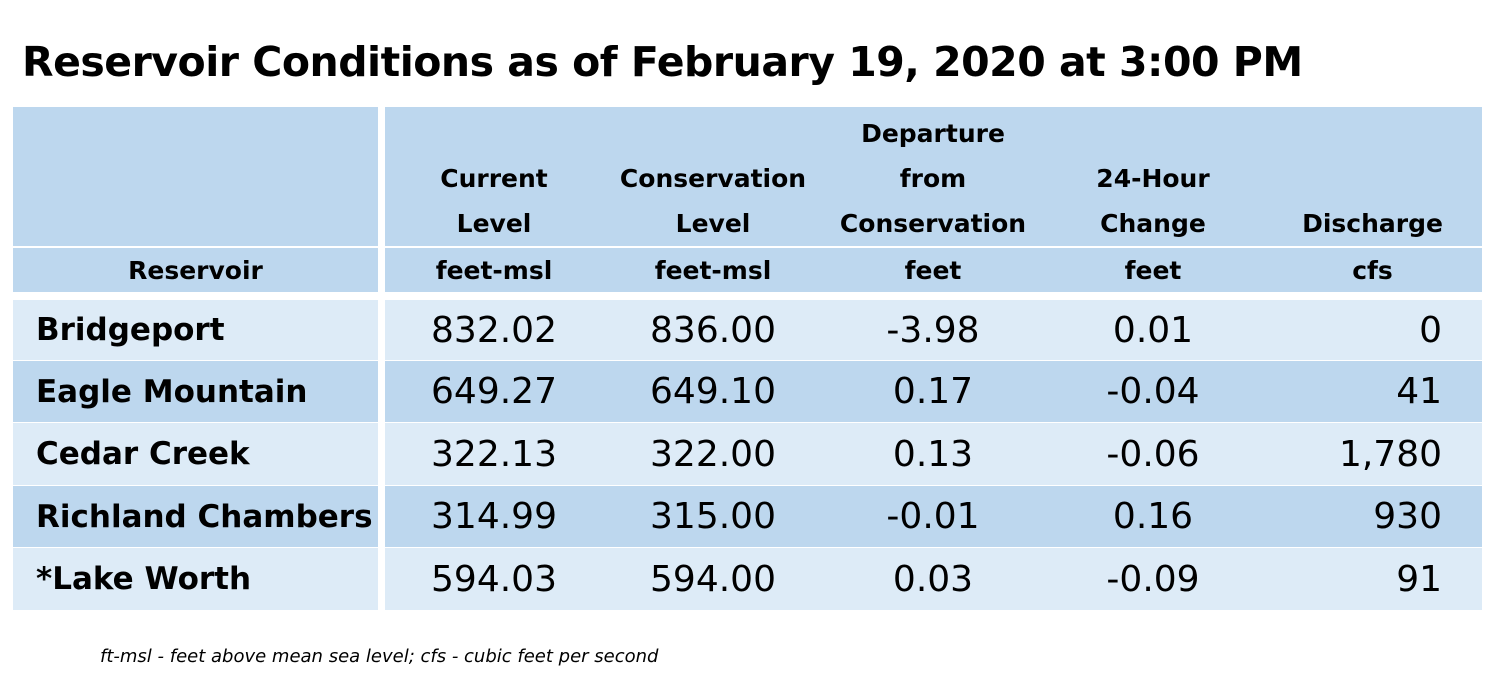 The image size is (1496, 685). Describe the element at coordinates (1372, 270) in the screenshot. I see `unit-discharge: cfs` at that location.